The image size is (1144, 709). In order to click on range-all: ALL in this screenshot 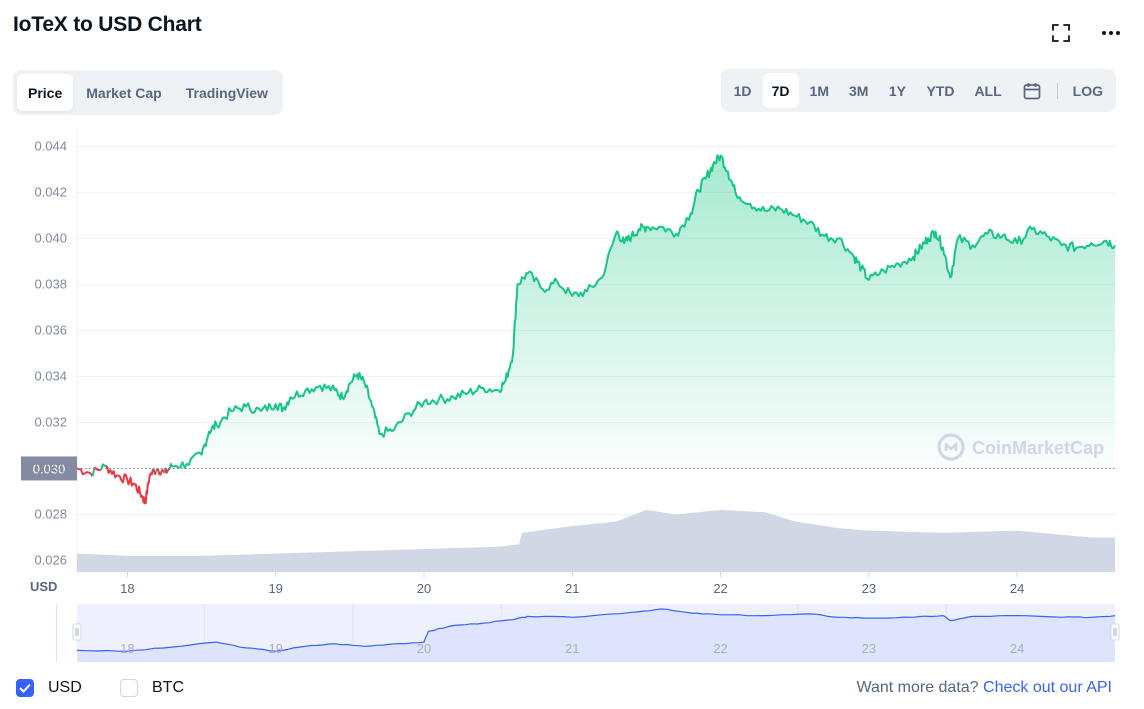, I will do `click(988, 90)`.